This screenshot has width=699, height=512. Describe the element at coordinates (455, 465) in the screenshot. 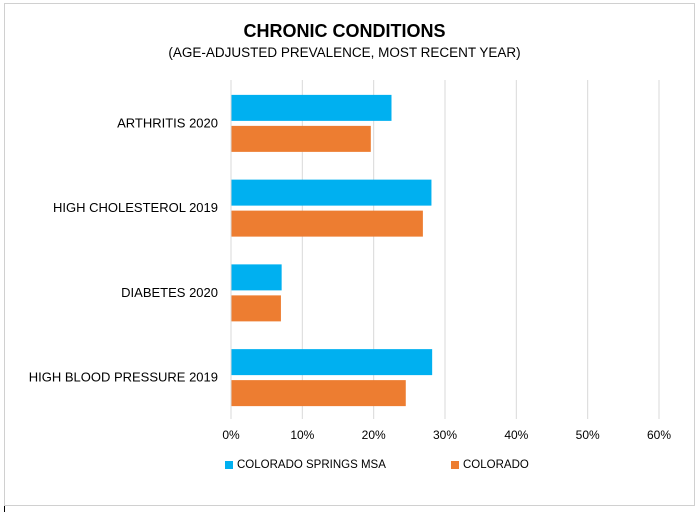

I see `legend-swatch-colorado` at that location.